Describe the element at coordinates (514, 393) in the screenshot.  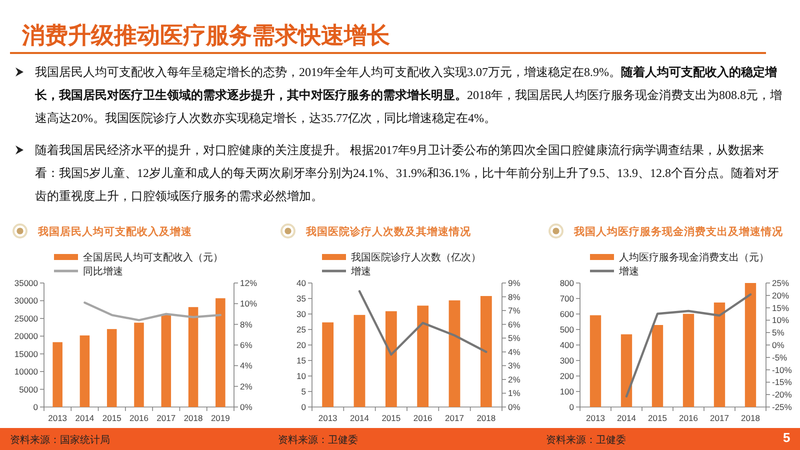
I see `y2-tick-label: 1%` at that location.